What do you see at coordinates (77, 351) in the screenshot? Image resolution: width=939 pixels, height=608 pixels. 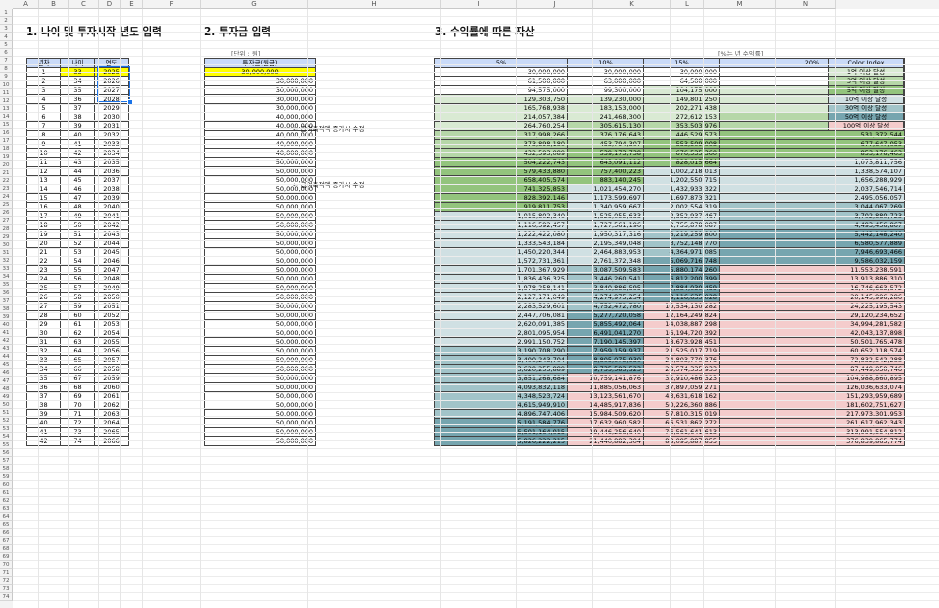 I see `age-table-cell: 64` at bounding box center [77, 351].